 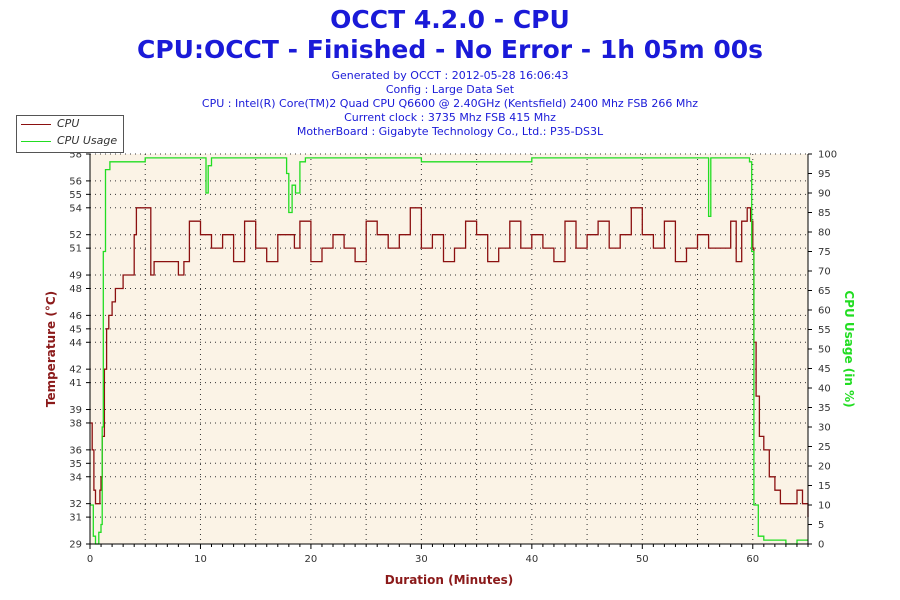 I want to click on info-config: Config : Large Data Set, so click(x=450, y=89).